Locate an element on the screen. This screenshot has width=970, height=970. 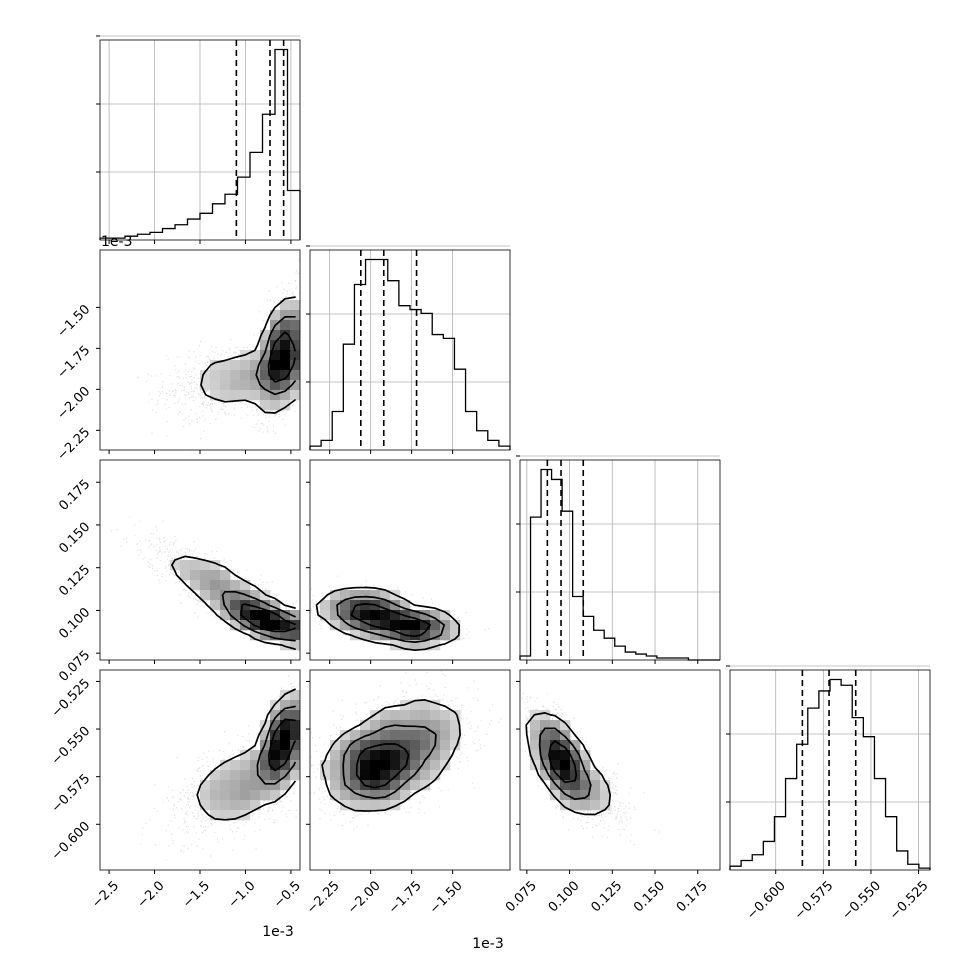
y-tick-label: 0.175 is located at coordinates (74, 495).